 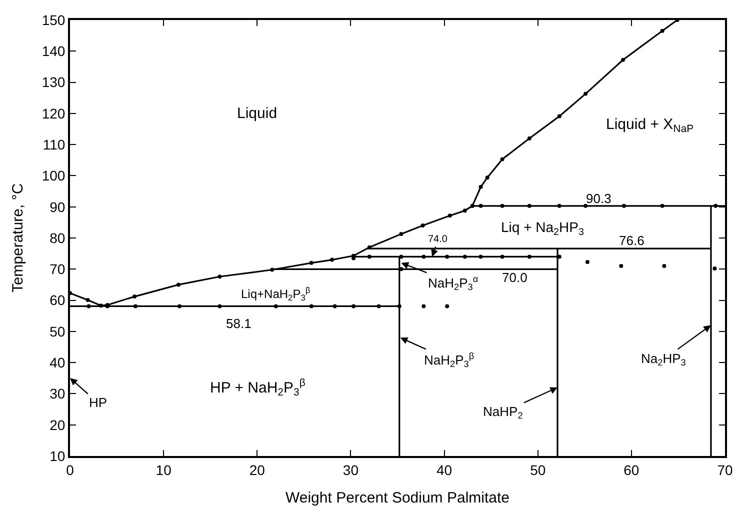 What do you see at coordinates (239, 323) in the screenshot?
I see `annotation: 58.1` at bounding box center [239, 323].